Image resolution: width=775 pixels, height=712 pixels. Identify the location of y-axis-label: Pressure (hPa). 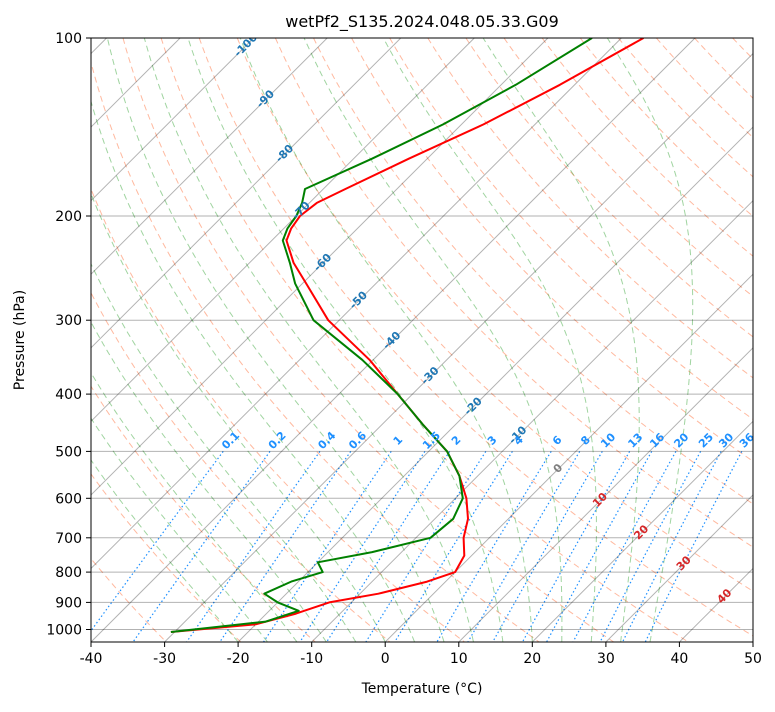
(20, 340).